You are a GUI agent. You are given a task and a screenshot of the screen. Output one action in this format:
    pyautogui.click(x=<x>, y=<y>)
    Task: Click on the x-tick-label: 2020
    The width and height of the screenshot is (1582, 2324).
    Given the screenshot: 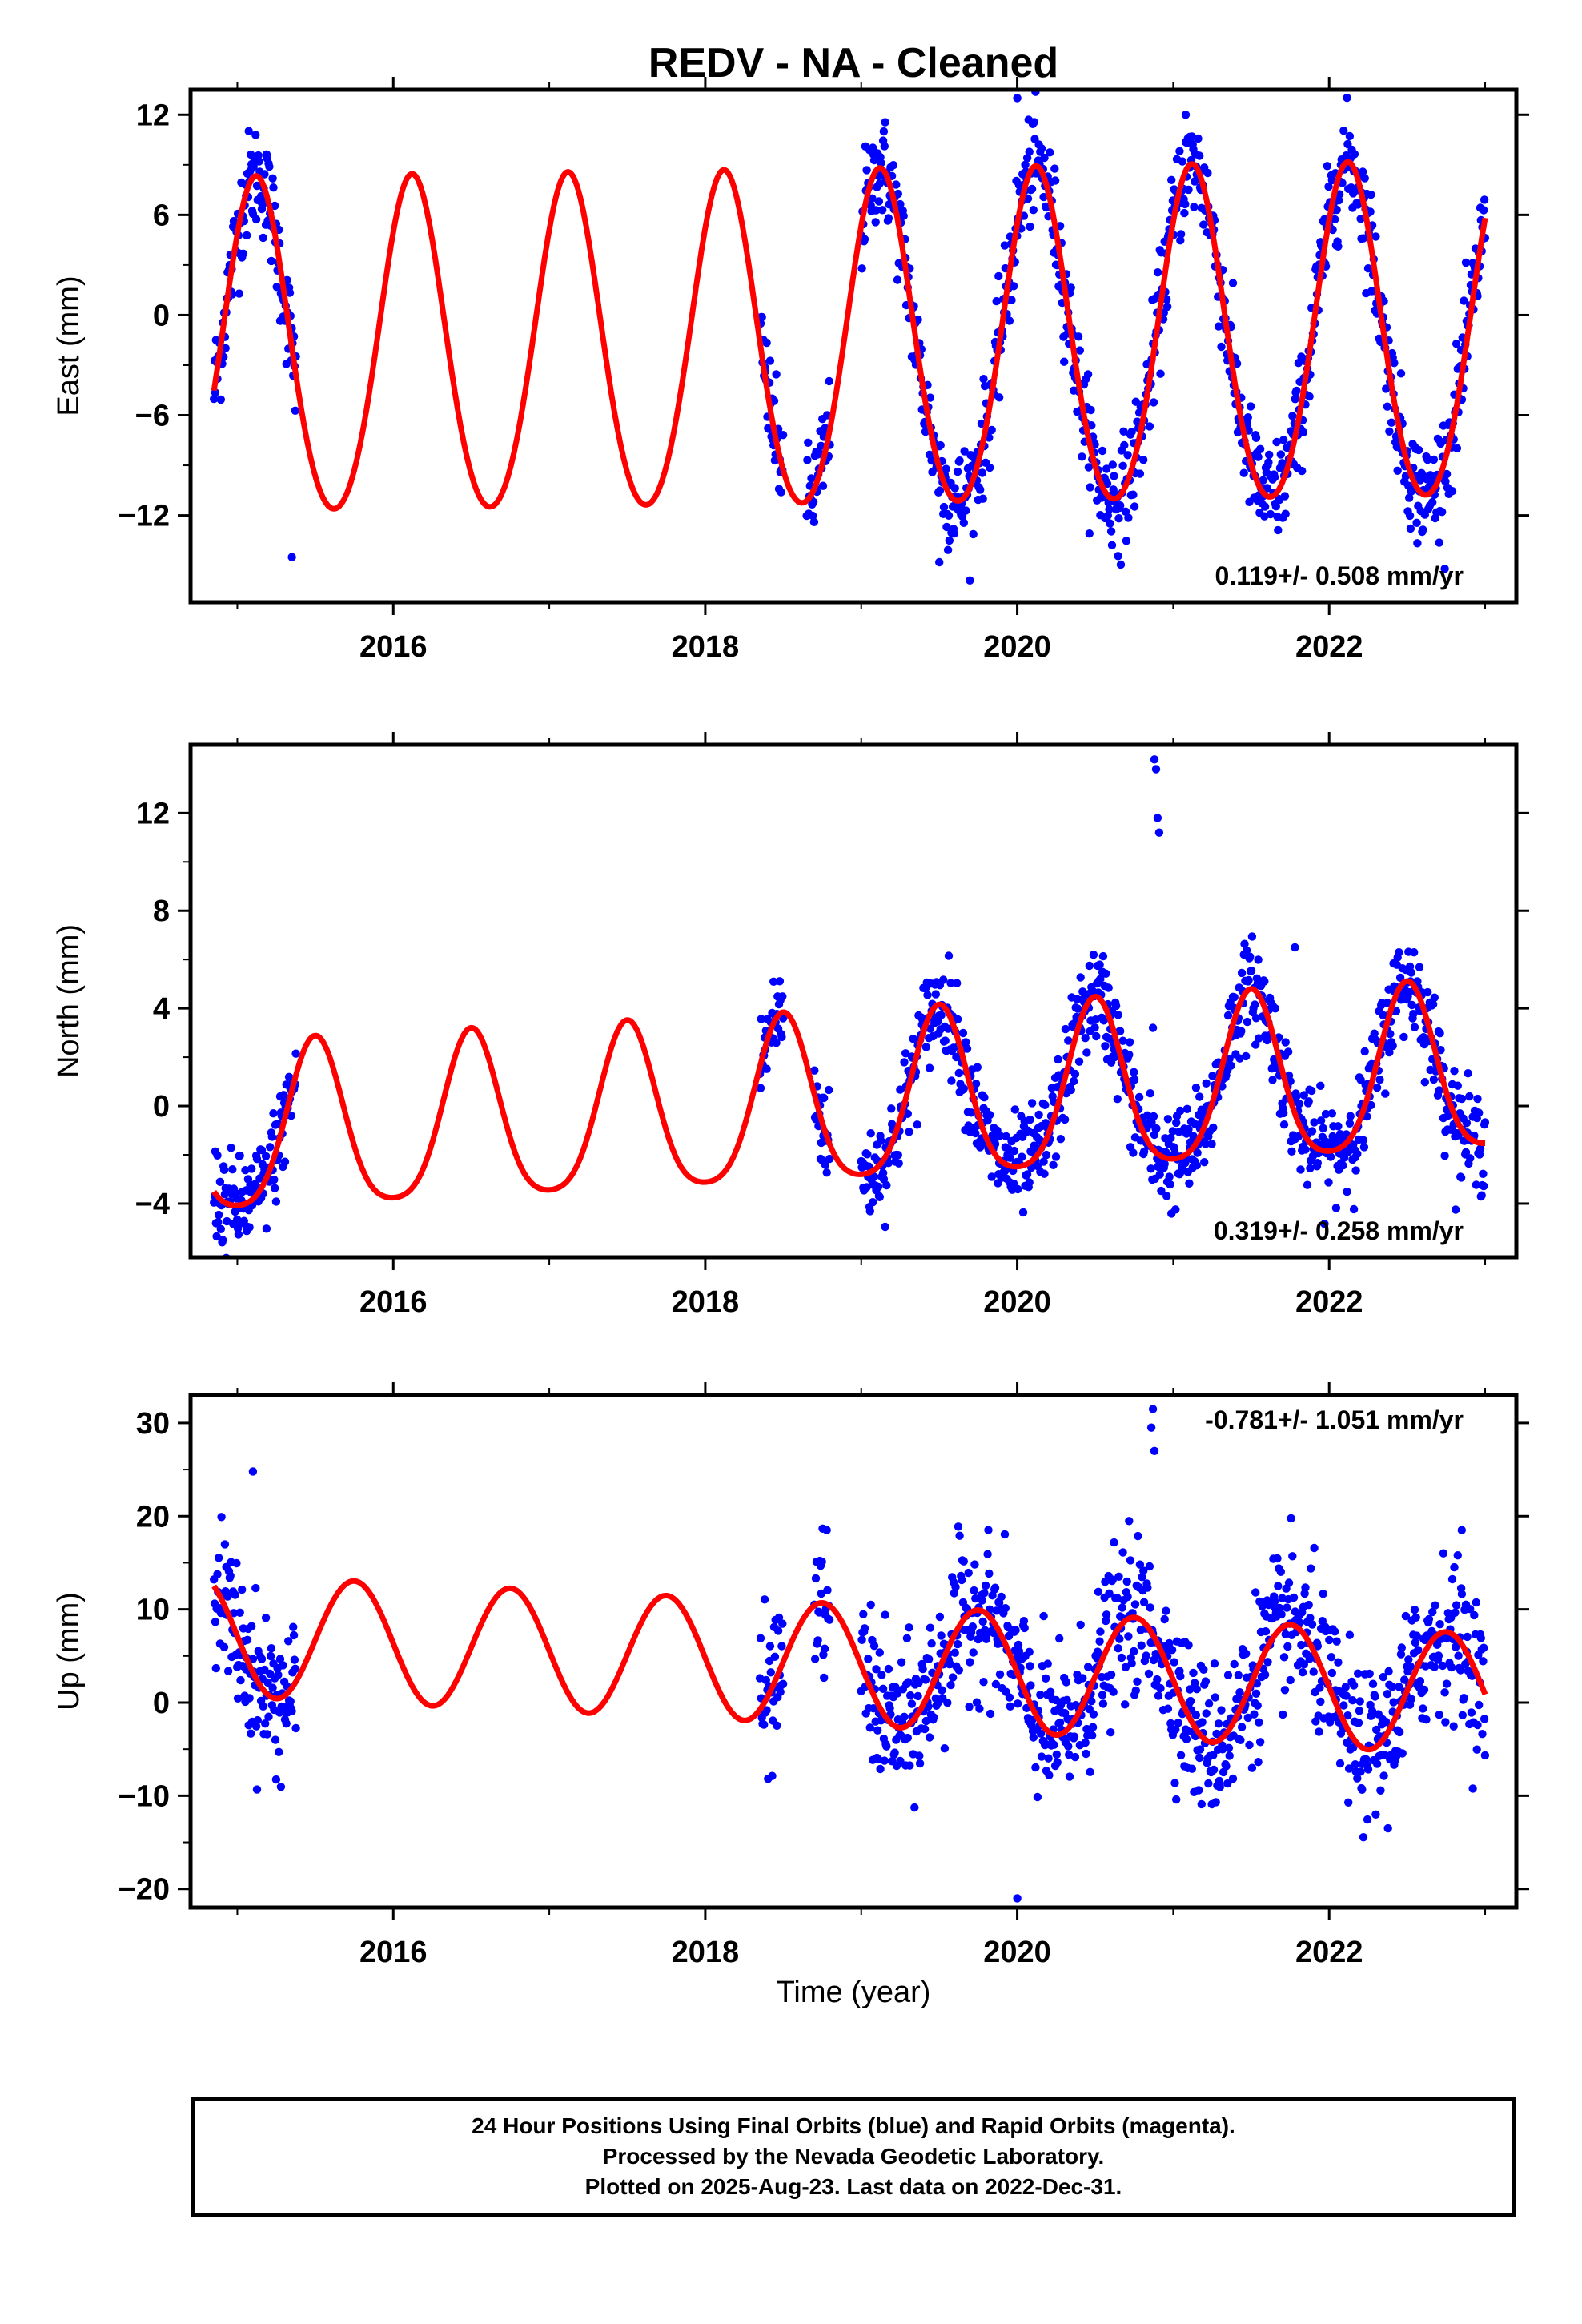 What is the action you would take?
    pyautogui.click(x=1017, y=647)
    